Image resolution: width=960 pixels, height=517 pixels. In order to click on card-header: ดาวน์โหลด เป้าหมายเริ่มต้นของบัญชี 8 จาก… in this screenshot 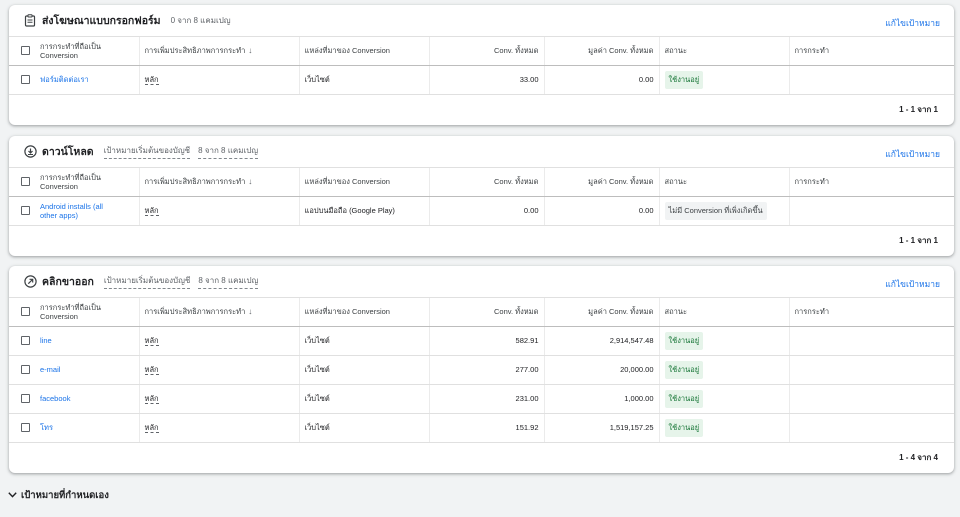, I will do `click(481, 152)`.